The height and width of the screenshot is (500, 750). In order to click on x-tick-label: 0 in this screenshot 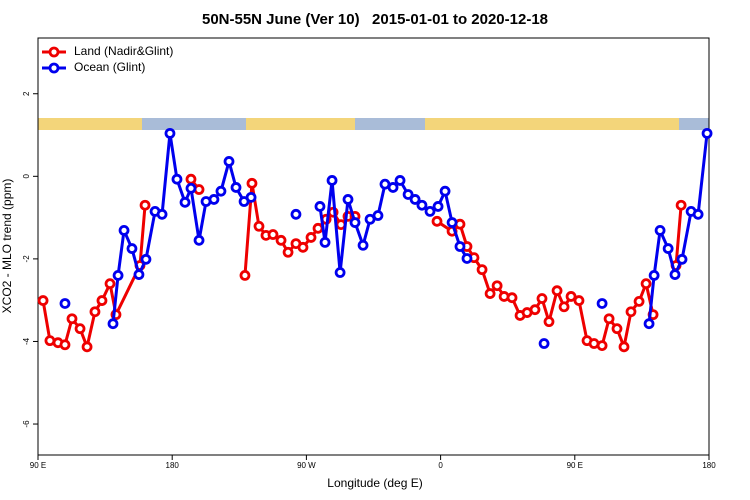, I will do `click(440, 465)`.